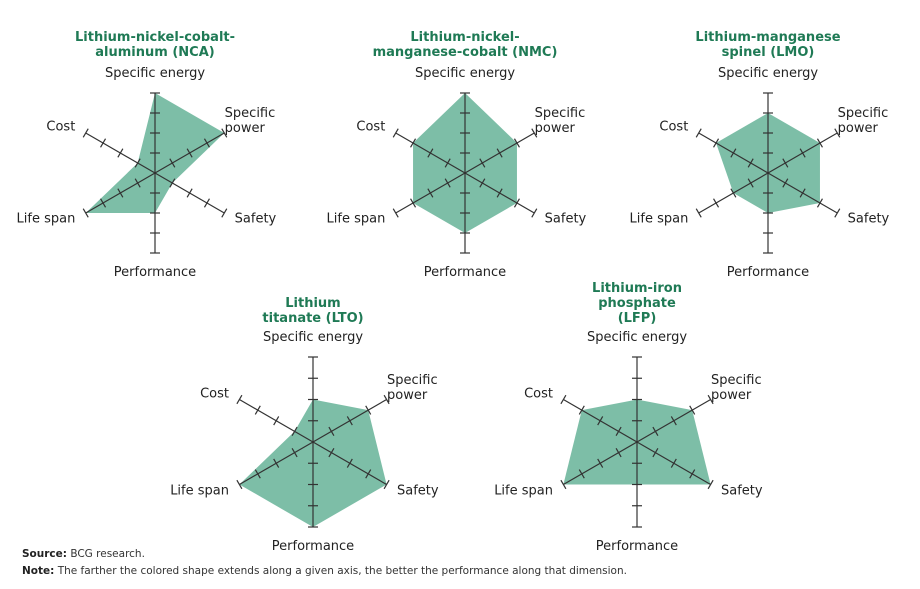  I want to click on chart-title: Lithium titanate (LTO), so click(313, 311).